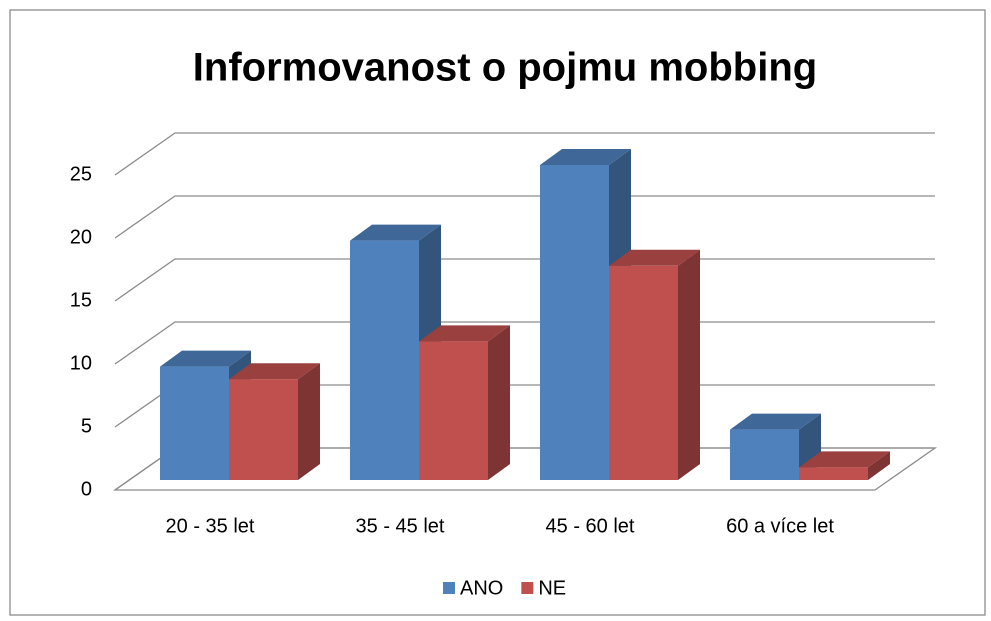 The height and width of the screenshot is (621, 991). What do you see at coordinates (81, 363) in the screenshot?
I see `y-tick-label: 10` at bounding box center [81, 363].